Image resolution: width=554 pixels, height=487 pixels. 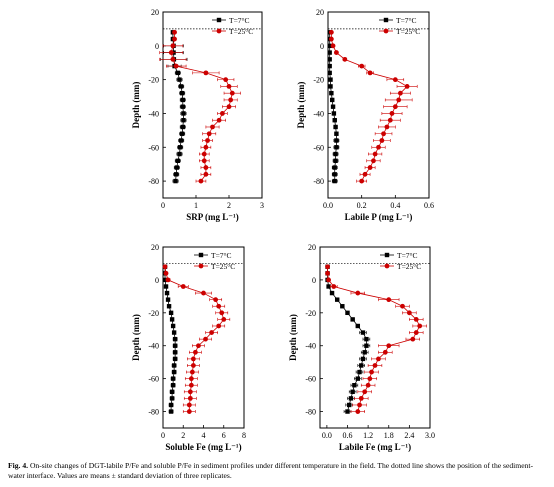 I want to click on x-tick-label: 0, so click(x=163, y=435).